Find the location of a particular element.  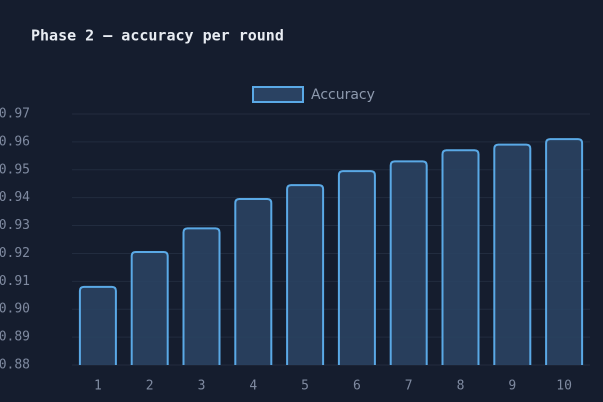

x-tick-label: 2 is located at coordinates (150, 386).